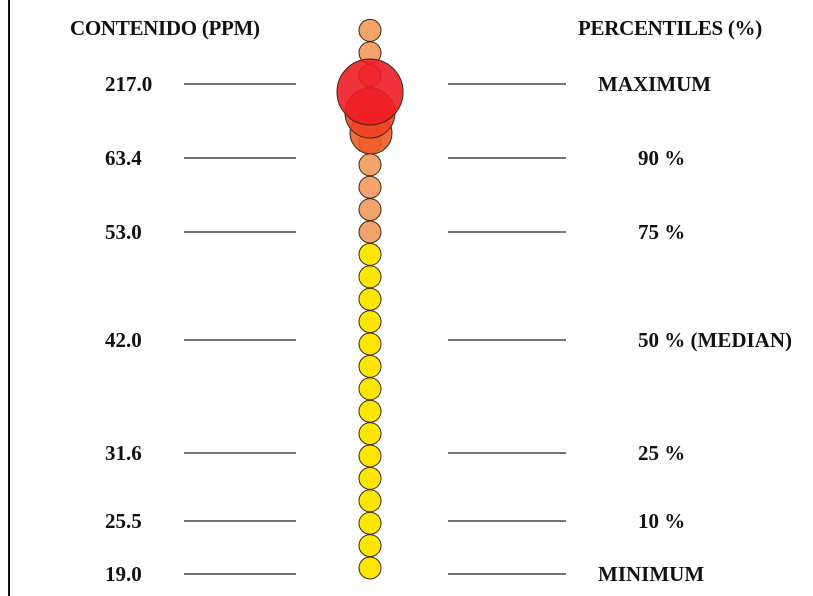  I want to click on percentiles-header: PERCENTILES (%), so click(670, 28).